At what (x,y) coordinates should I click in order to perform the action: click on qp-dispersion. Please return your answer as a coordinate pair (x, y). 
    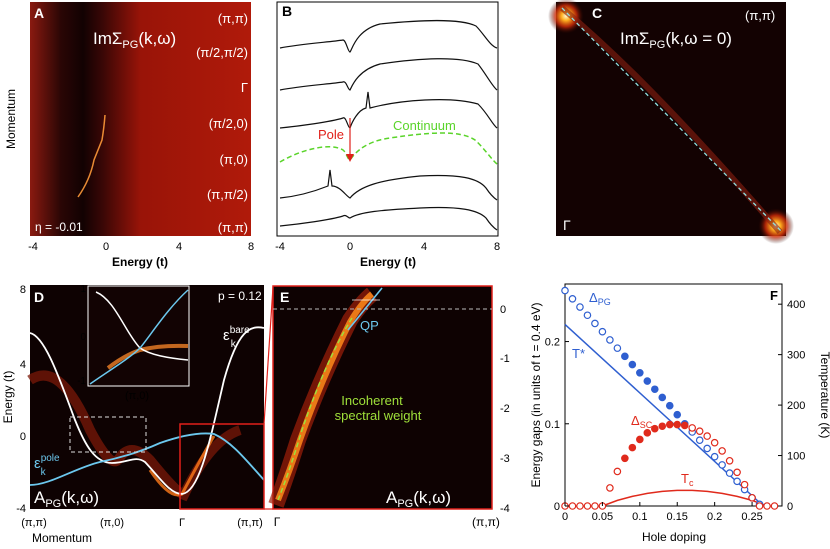
    Looking at the image, I should click on (365, 309).